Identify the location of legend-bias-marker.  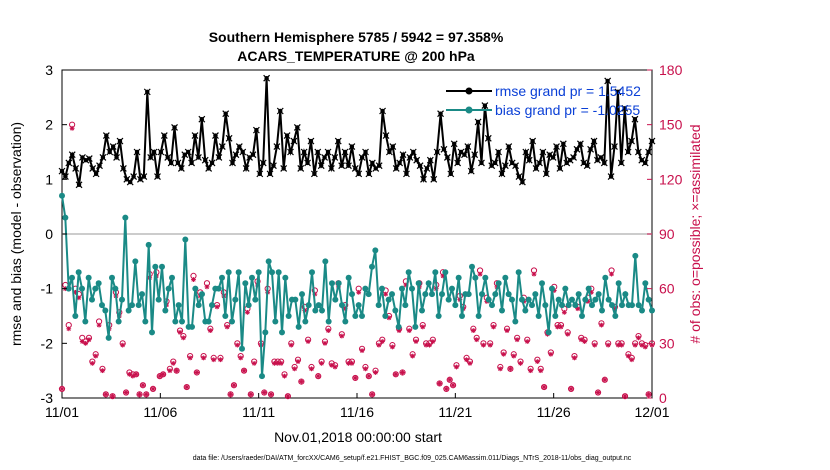
(469, 110).